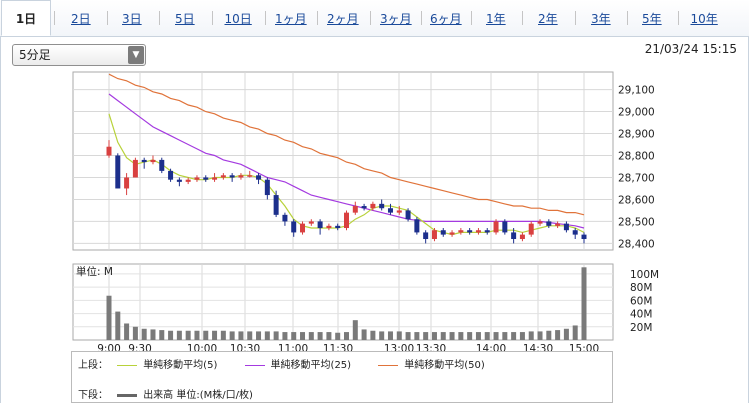 Image resolution: width=749 pixels, height=403 pixels. What do you see at coordinates (93, 395) in the screenshot?
I see `legend-lower-label: 下段：` at bounding box center [93, 395].